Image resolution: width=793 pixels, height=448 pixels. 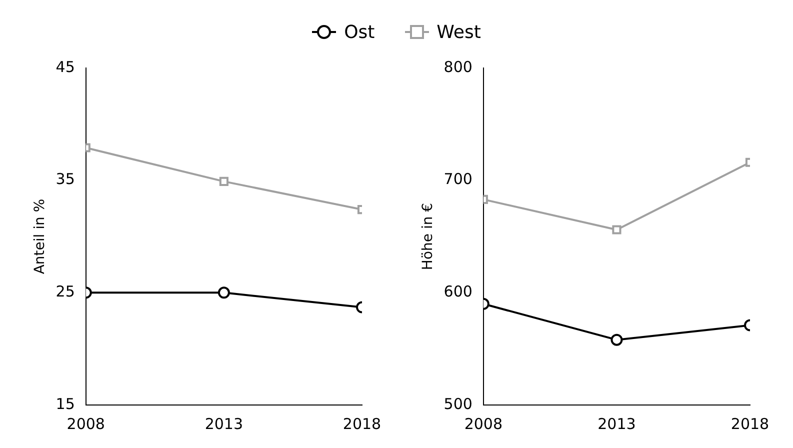 I want to click on y-tick-label: 500, so click(x=458, y=403).